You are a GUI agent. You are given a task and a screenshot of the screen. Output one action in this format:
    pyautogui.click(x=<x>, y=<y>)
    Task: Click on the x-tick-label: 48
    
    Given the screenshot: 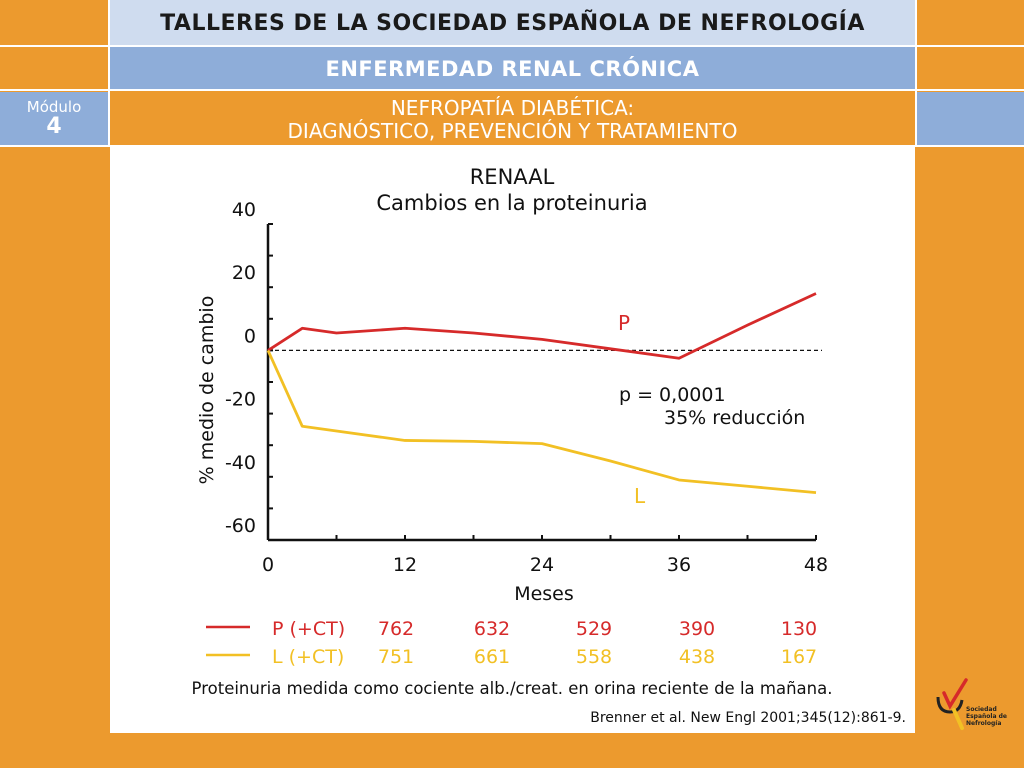 What is the action you would take?
    pyautogui.click(x=816, y=565)
    